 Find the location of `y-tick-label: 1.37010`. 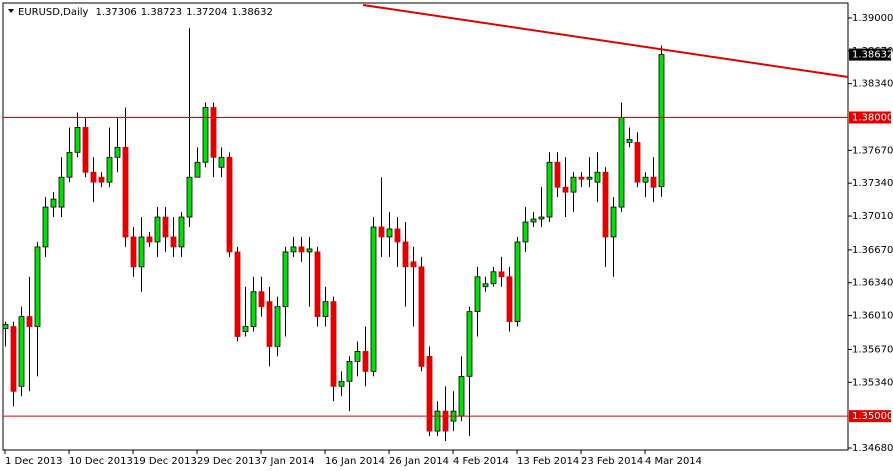

y-tick-label: 1.37010 is located at coordinates (872, 216).